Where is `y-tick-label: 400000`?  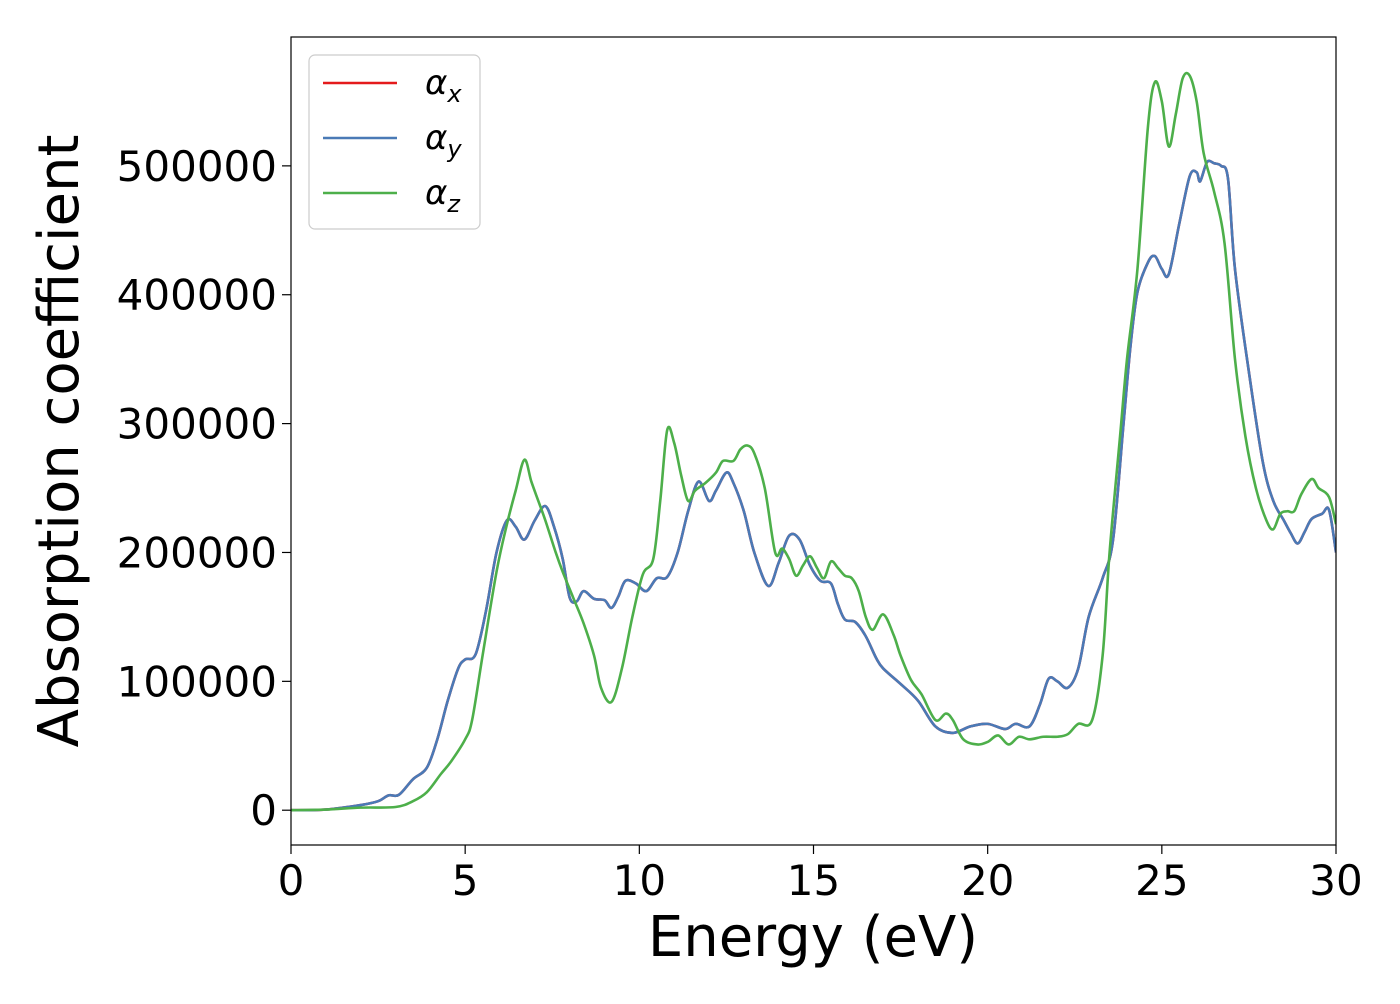 y-tick-label: 400000 is located at coordinates (197, 295).